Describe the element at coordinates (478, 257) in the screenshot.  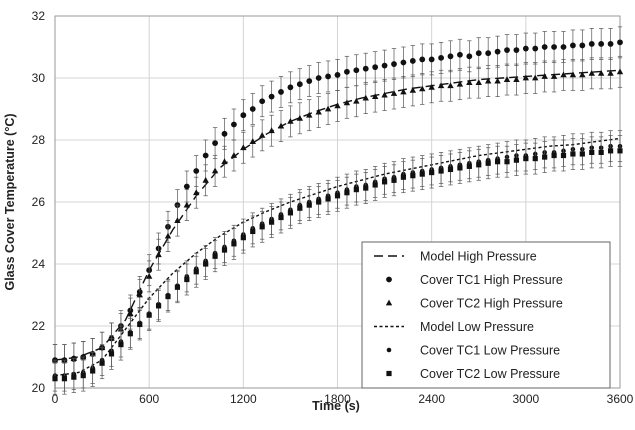
I see `legend-label-model-high-pressure: Model High Pressure` at that location.